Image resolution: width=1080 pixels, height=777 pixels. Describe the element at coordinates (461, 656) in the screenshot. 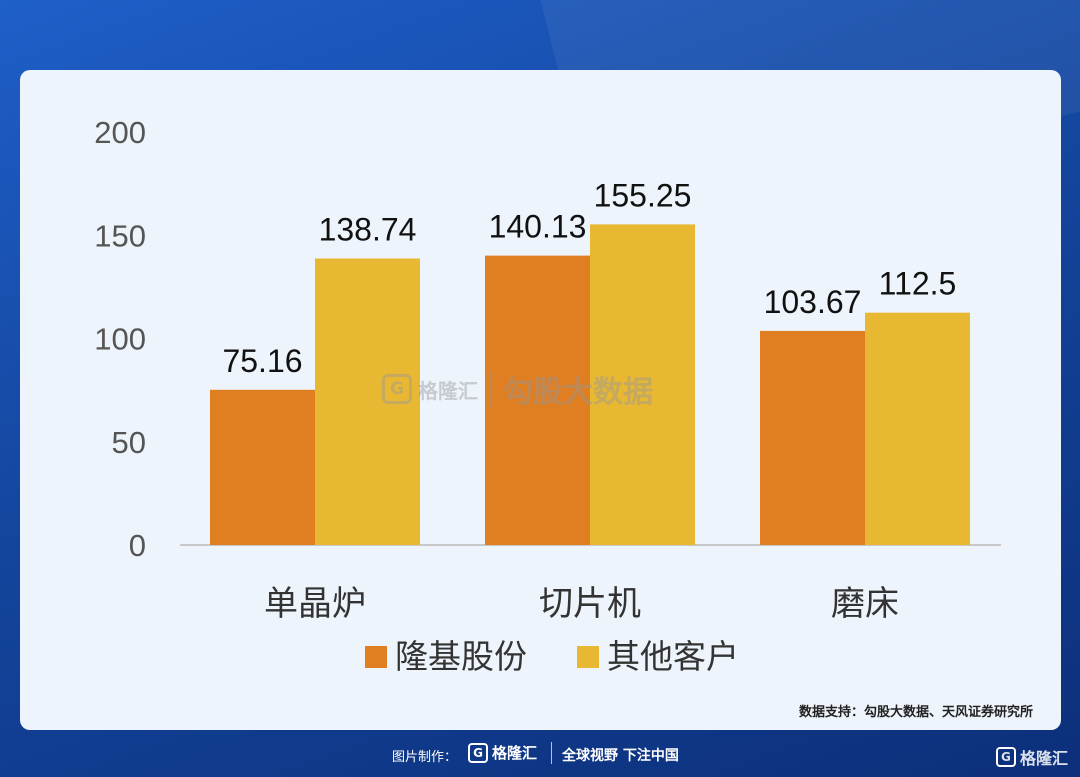

I see `legend-label: 隆基股份` at that location.